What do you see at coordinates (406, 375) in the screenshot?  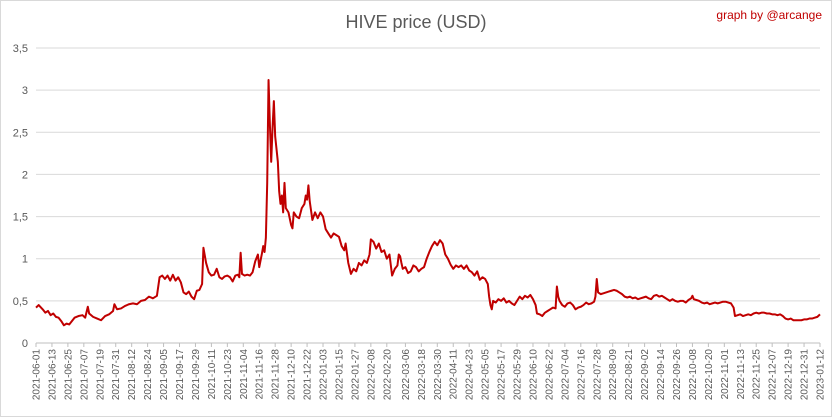 I see `x-tick-label: 2022-03-06` at bounding box center [406, 375].